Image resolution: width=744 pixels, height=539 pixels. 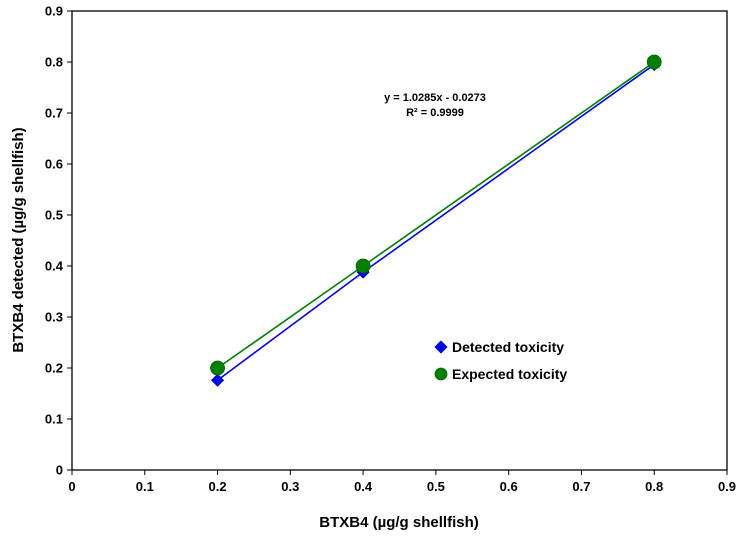 What do you see at coordinates (508, 347) in the screenshot?
I see `legend-label-detected: Detected toxicity` at bounding box center [508, 347].